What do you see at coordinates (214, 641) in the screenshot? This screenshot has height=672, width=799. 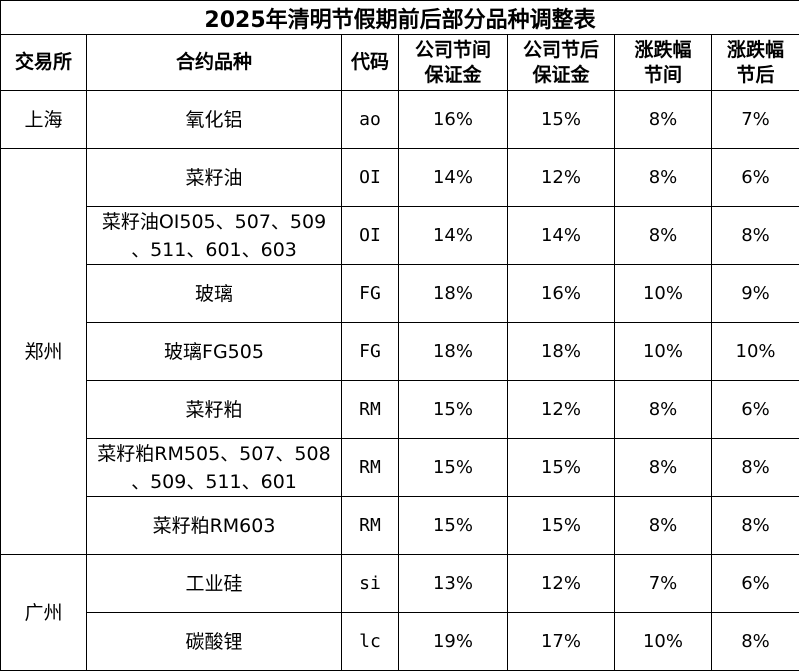 I see `contract-cell: 碳酸锂` at bounding box center [214, 641].